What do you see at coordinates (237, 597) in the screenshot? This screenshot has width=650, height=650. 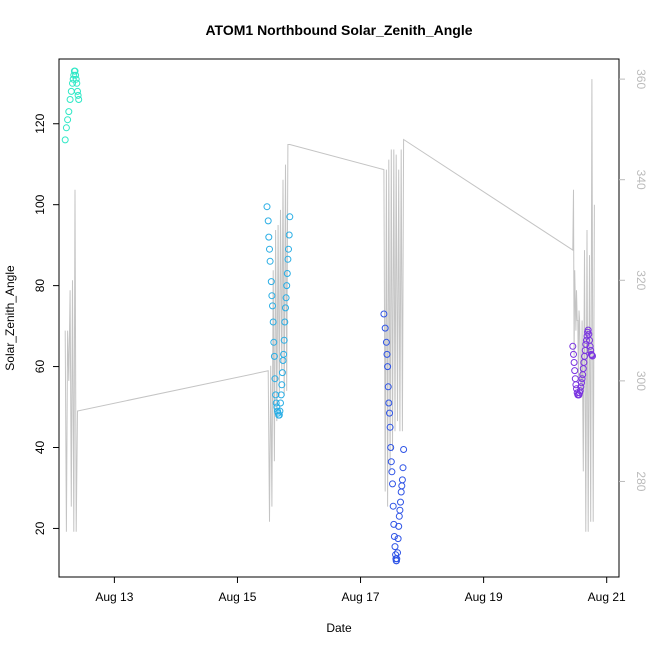 I see `x-tick-label: Aug 15` at bounding box center [237, 597].